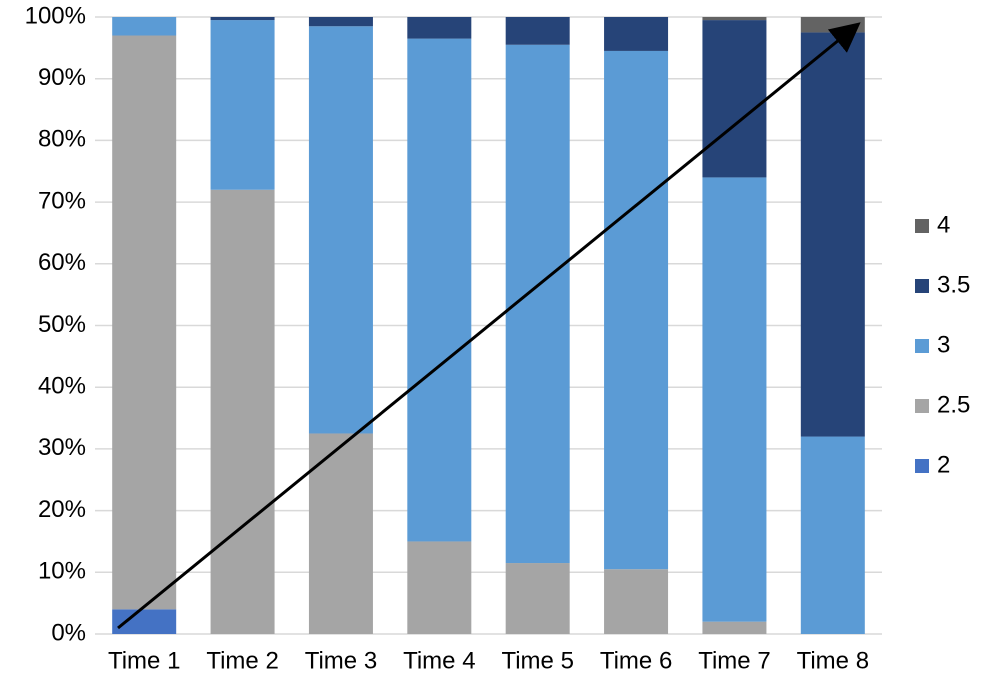 The image size is (987, 681). I want to click on y-tick-label: 100%, so click(55, 15).